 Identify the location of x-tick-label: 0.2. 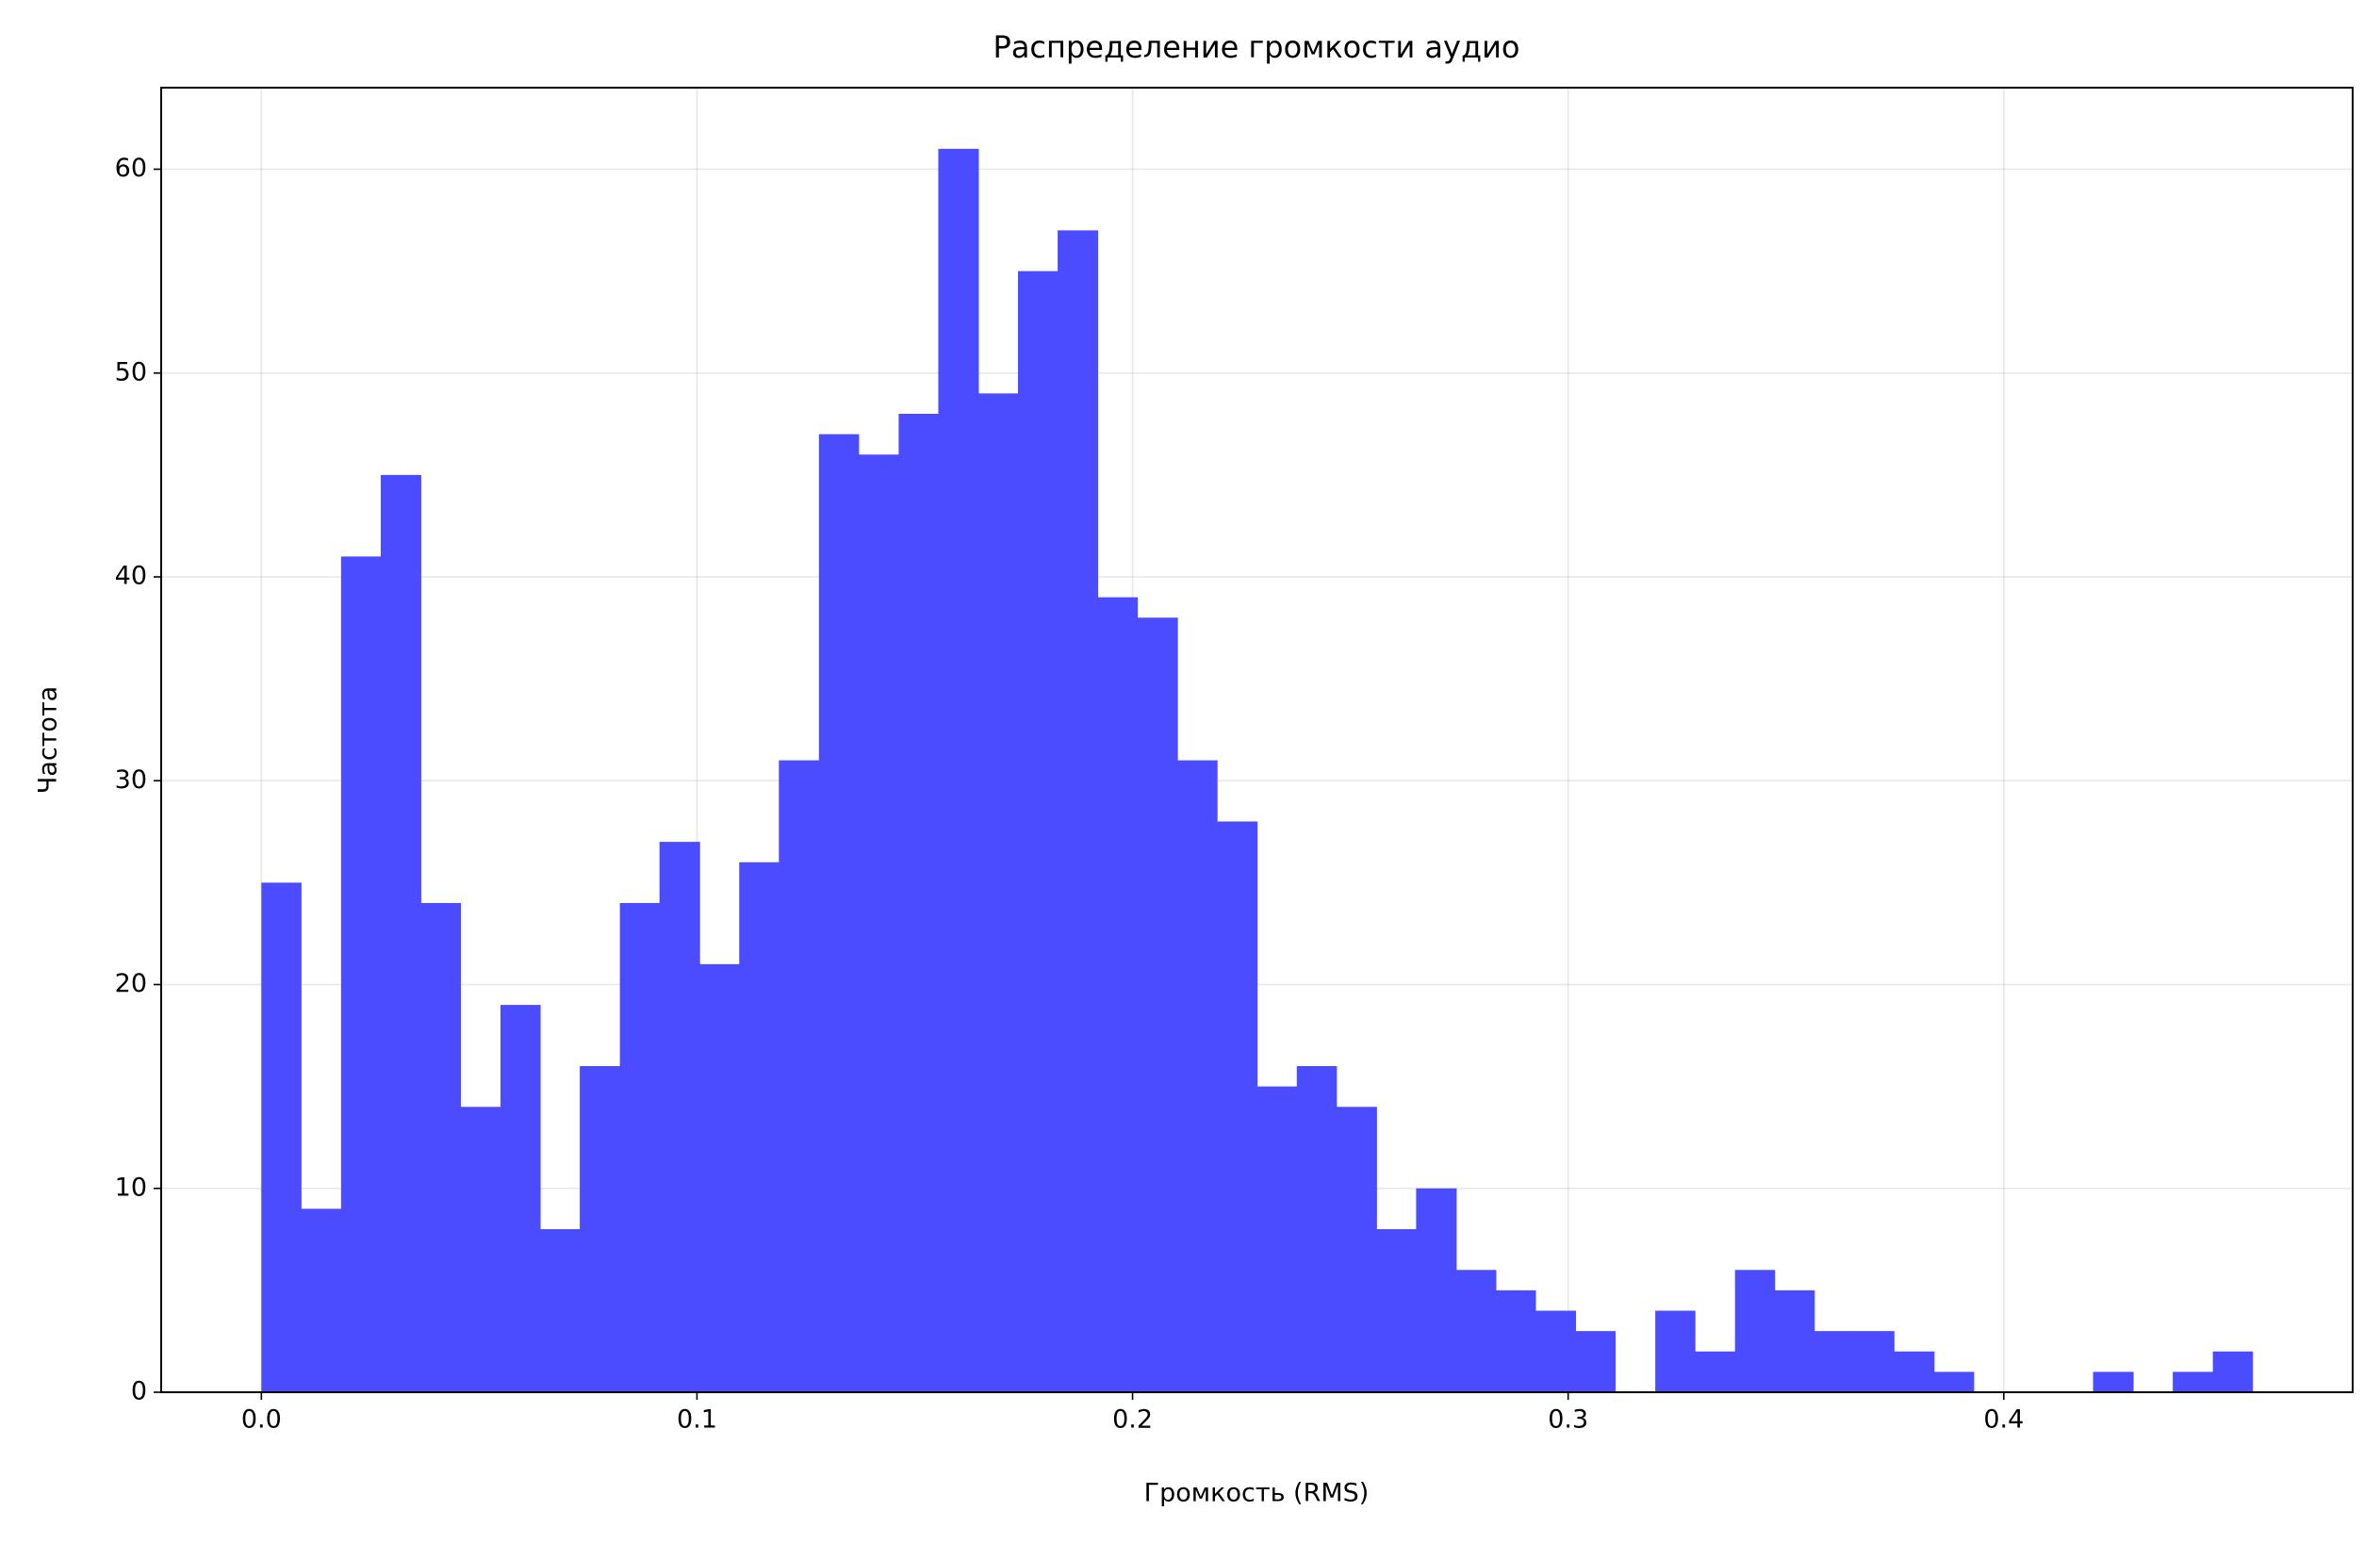
(1132, 1420).